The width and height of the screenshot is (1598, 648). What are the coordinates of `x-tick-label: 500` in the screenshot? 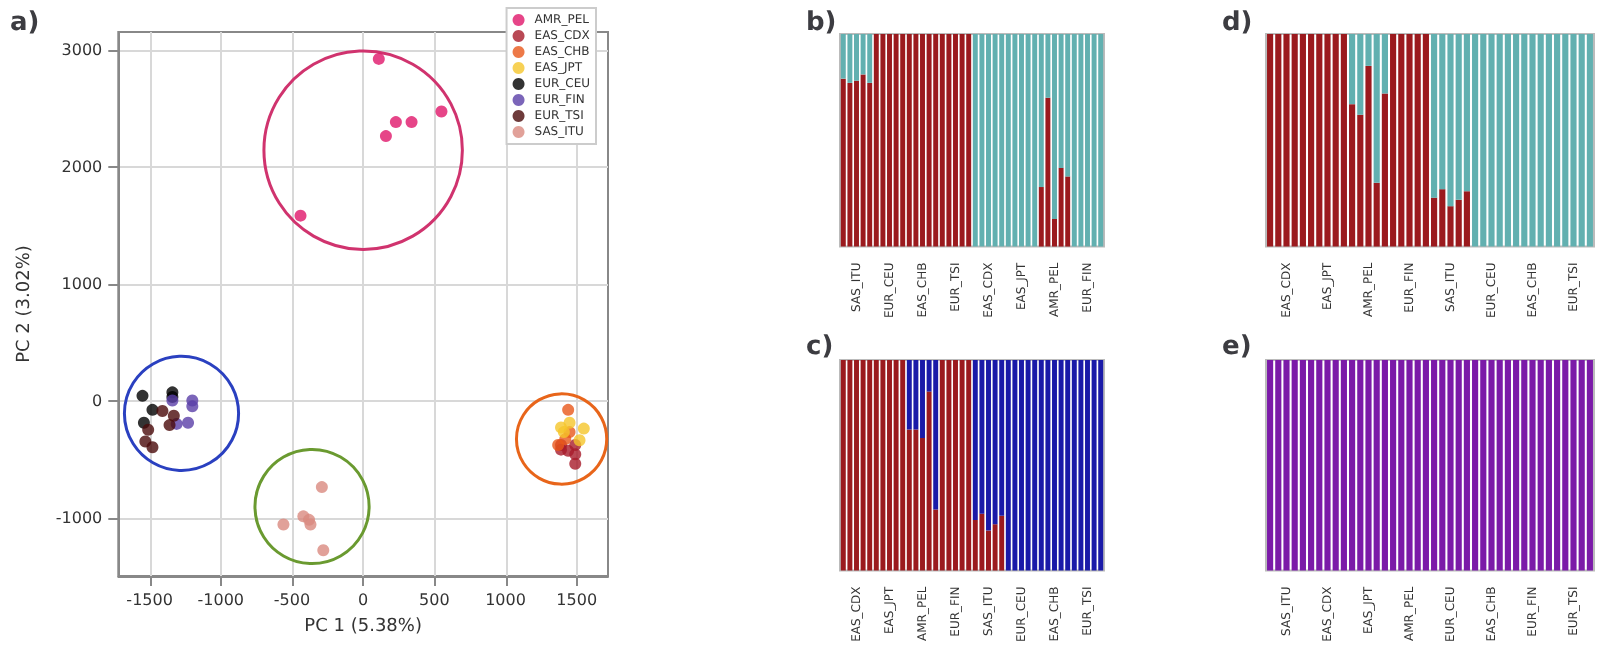 It's located at (434, 600).